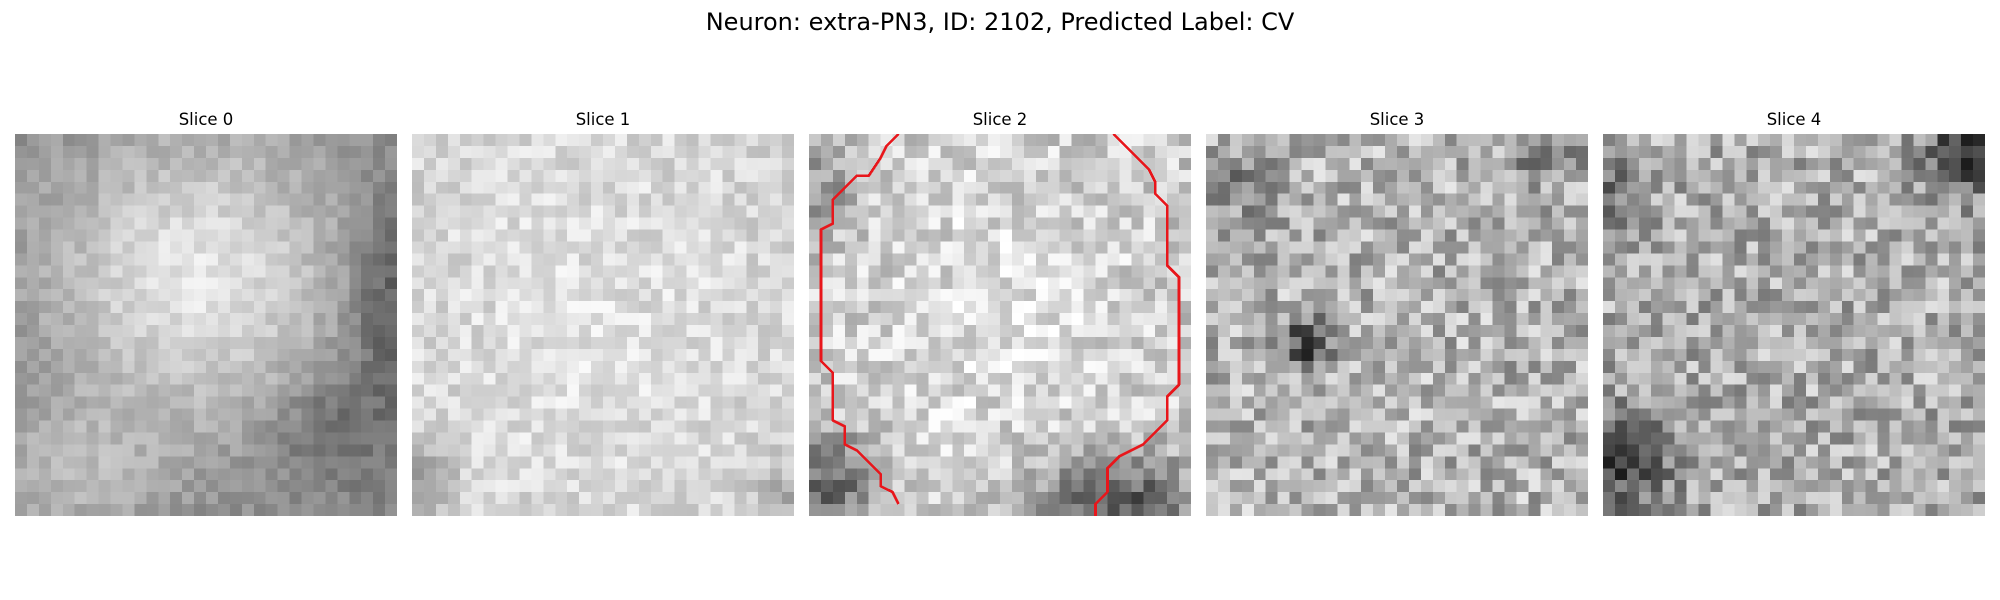  What do you see at coordinates (603, 325) in the screenshot?
I see `slice-1-image` at bounding box center [603, 325].